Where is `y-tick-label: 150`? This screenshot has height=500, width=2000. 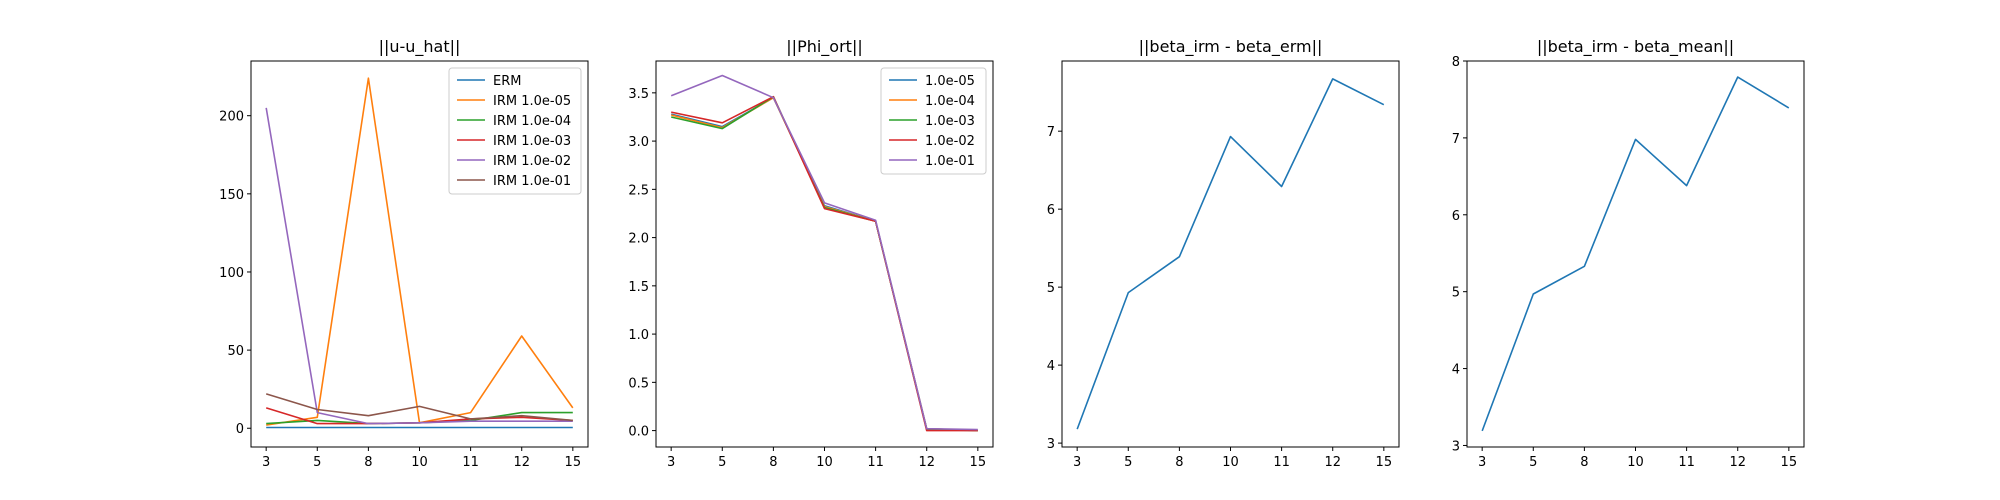
y-tick-label: 150 is located at coordinates (231, 195).